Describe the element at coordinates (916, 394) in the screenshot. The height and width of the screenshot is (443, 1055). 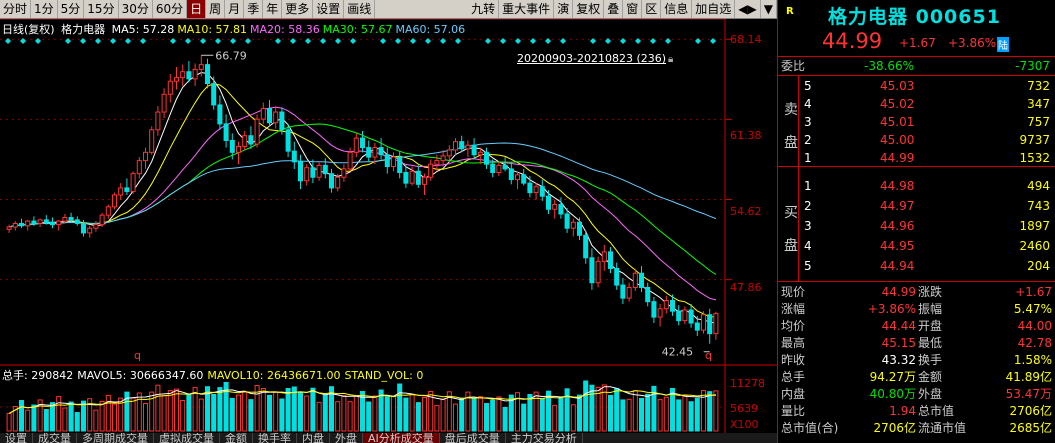
I see `stat-row: 内盘 40.80万 外盘 53.47万` at that location.